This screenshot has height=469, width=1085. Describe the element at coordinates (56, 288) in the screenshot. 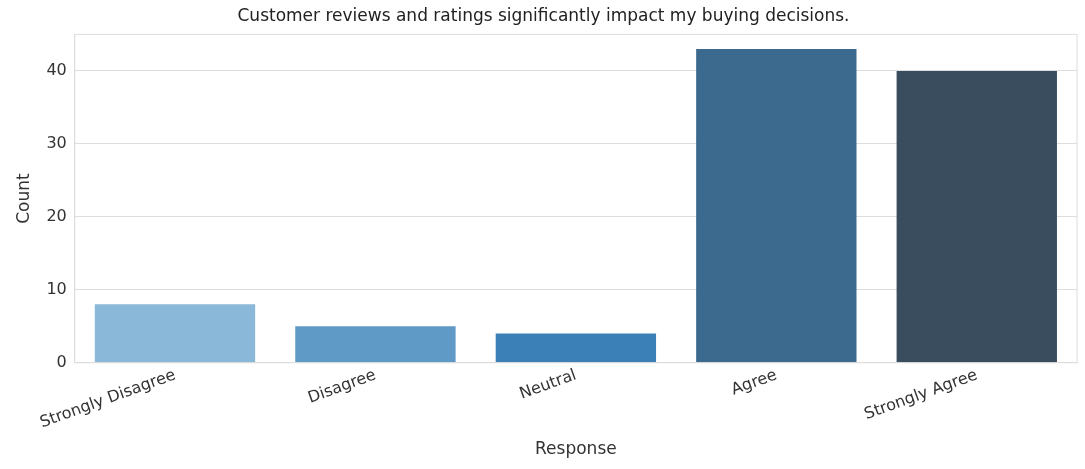

I see `y-tick-label: 10` at that location.